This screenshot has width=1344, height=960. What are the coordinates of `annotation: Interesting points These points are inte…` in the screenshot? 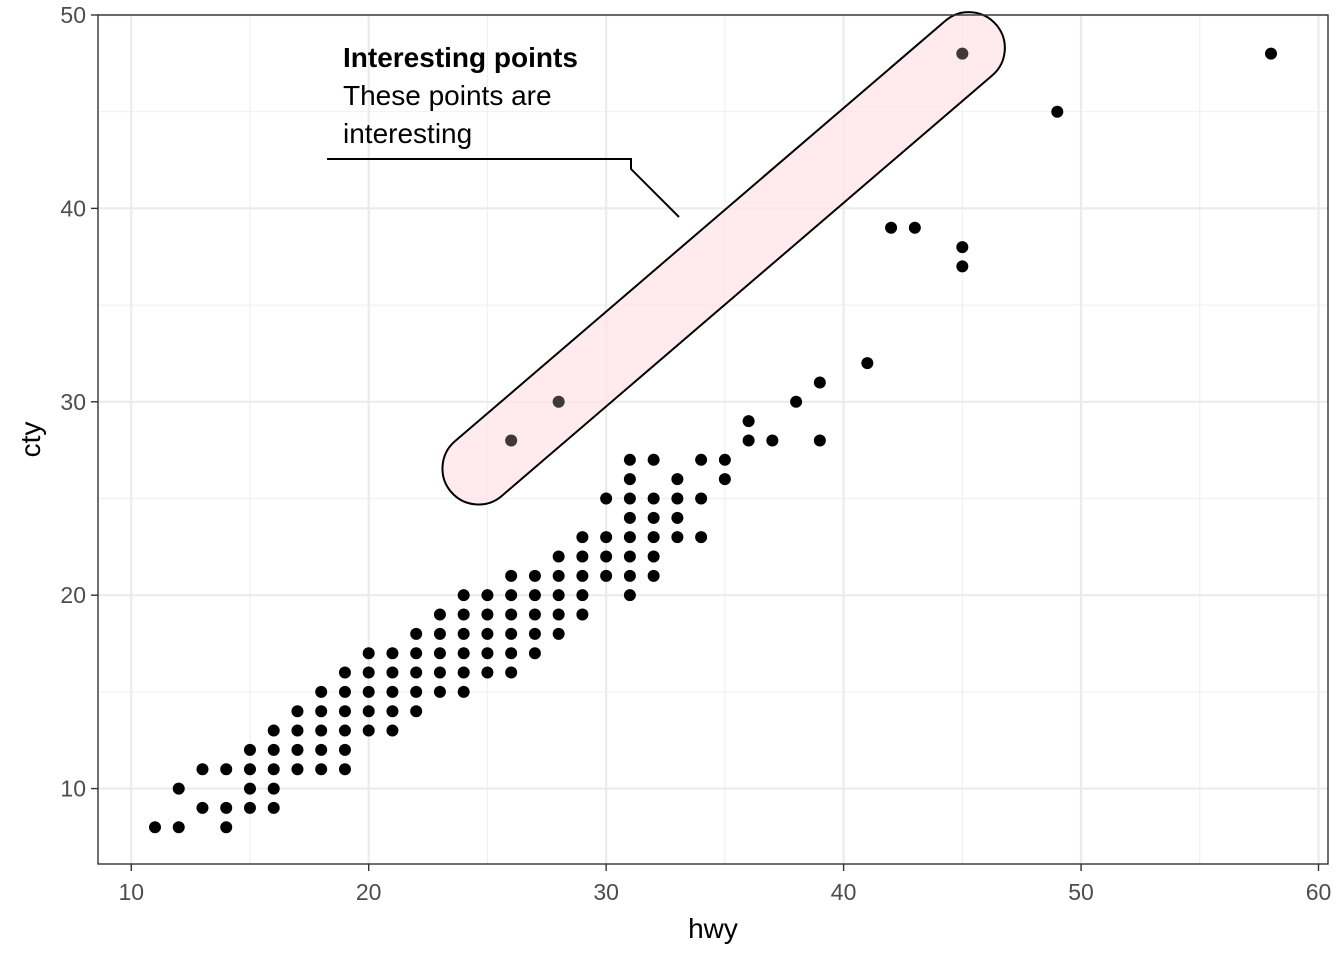 It's located at (503, 130).